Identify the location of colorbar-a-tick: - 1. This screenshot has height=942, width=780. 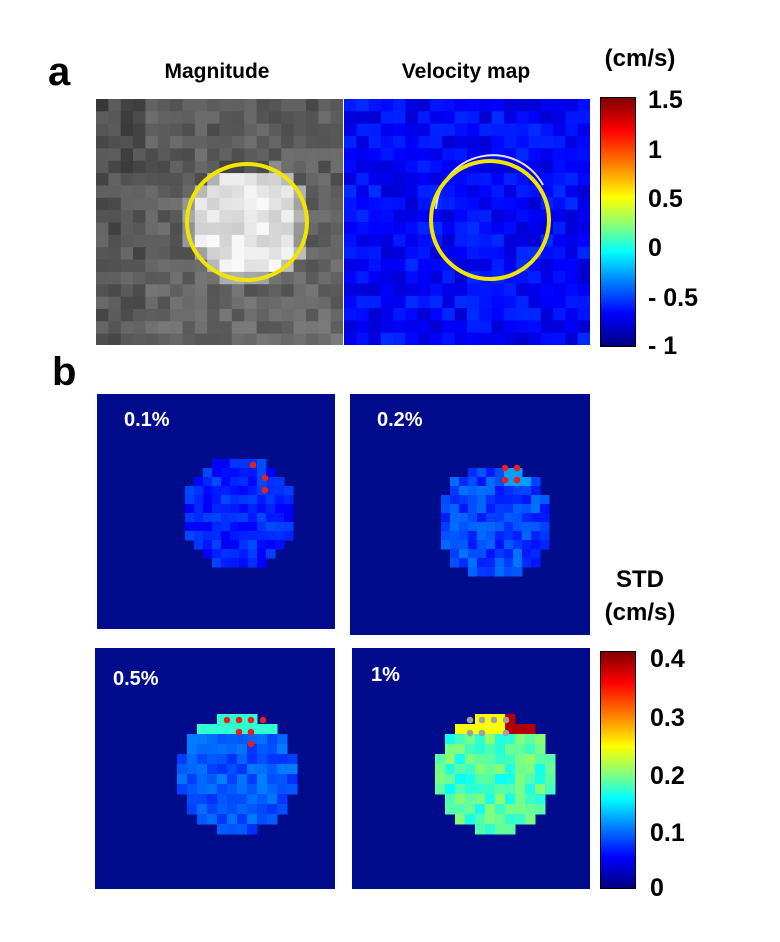
(663, 346).